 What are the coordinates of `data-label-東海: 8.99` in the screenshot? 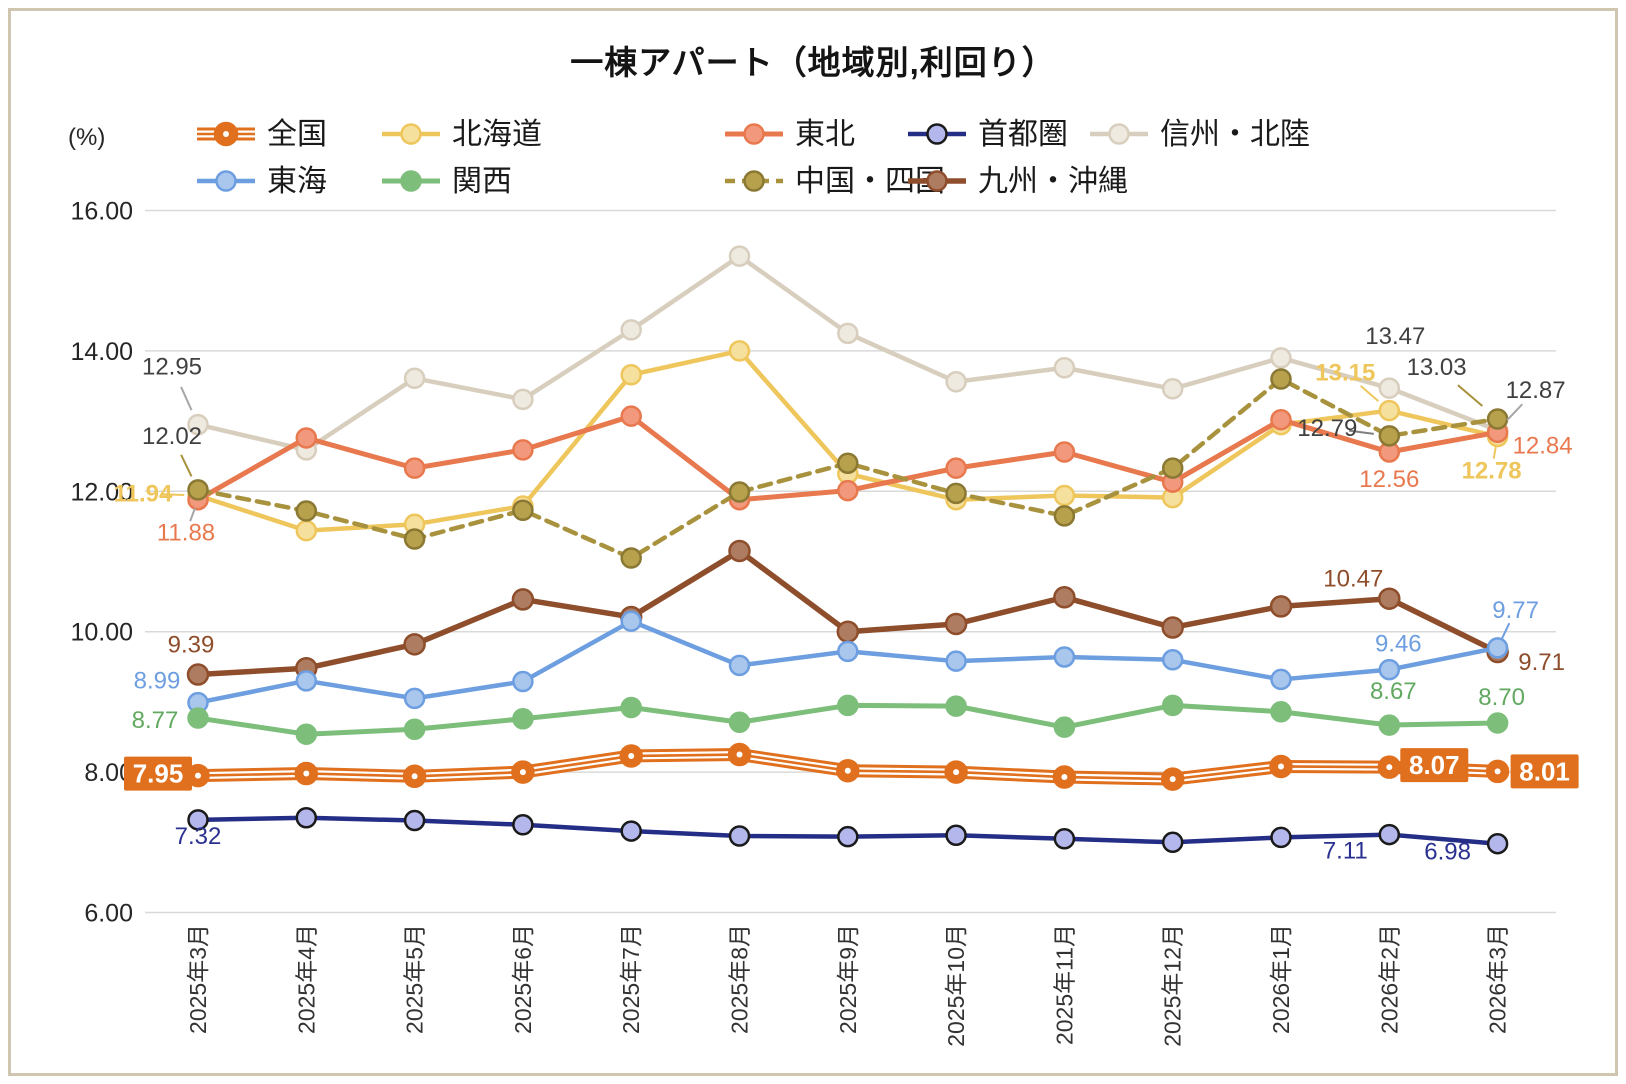 It's located at (157, 681).